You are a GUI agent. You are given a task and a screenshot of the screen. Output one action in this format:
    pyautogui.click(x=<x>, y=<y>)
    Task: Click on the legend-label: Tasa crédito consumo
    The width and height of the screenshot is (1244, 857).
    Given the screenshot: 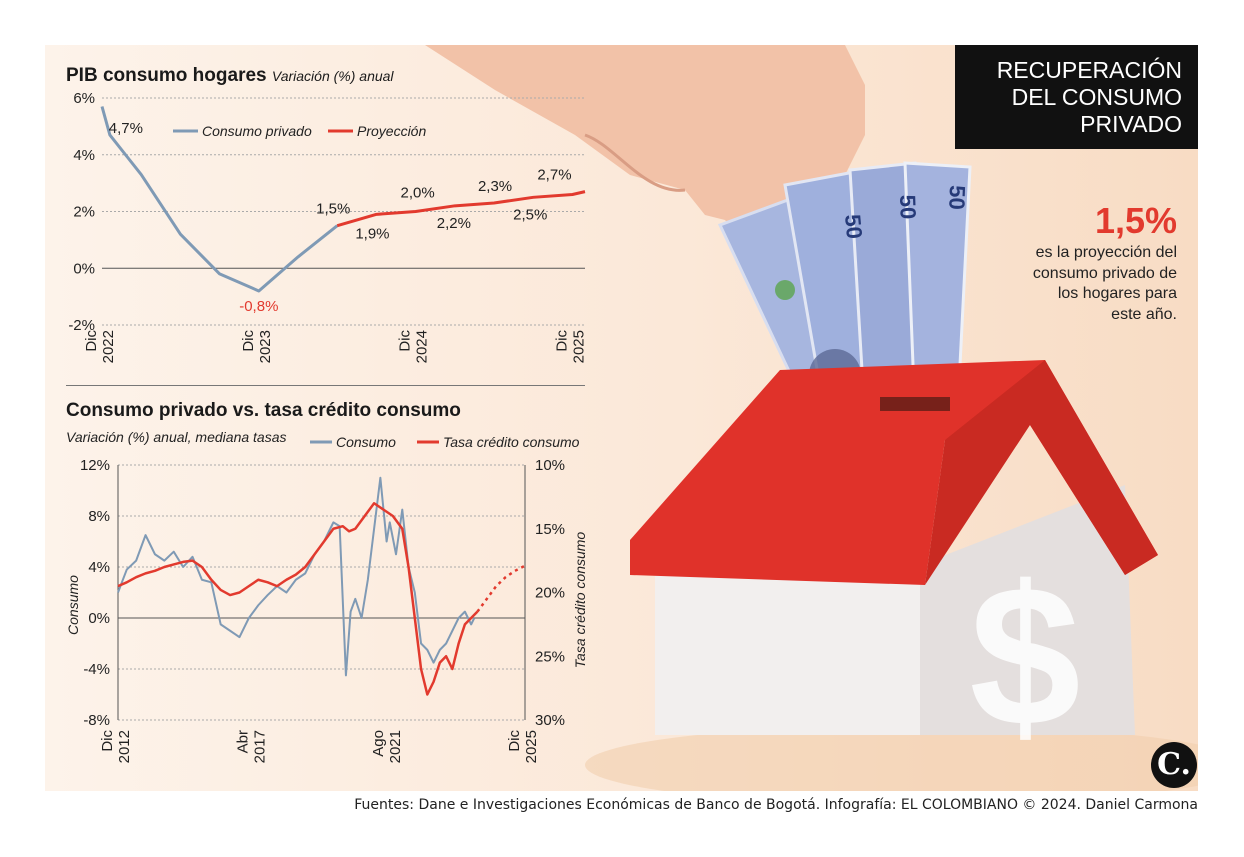 What is the action you would take?
    pyautogui.click(x=511, y=442)
    